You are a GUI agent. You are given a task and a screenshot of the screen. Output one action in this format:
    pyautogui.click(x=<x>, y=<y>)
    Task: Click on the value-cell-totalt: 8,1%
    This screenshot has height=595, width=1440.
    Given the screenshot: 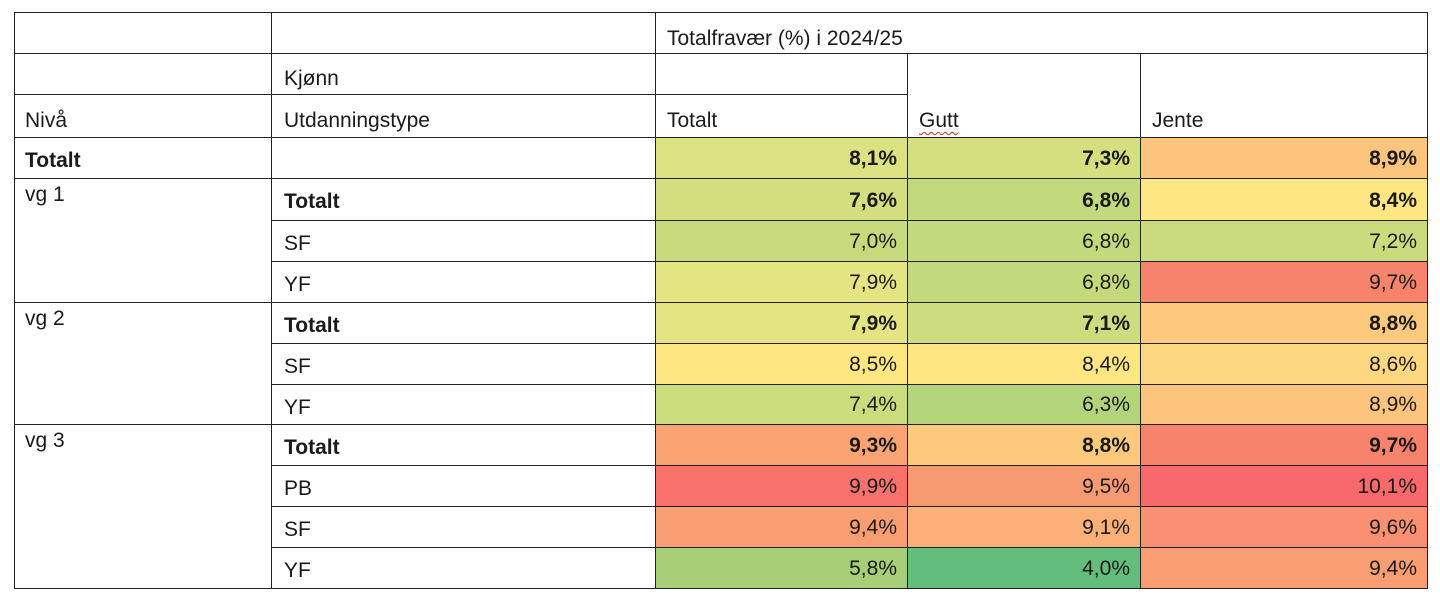 What is the action you would take?
    pyautogui.click(x=781, y=157)
    